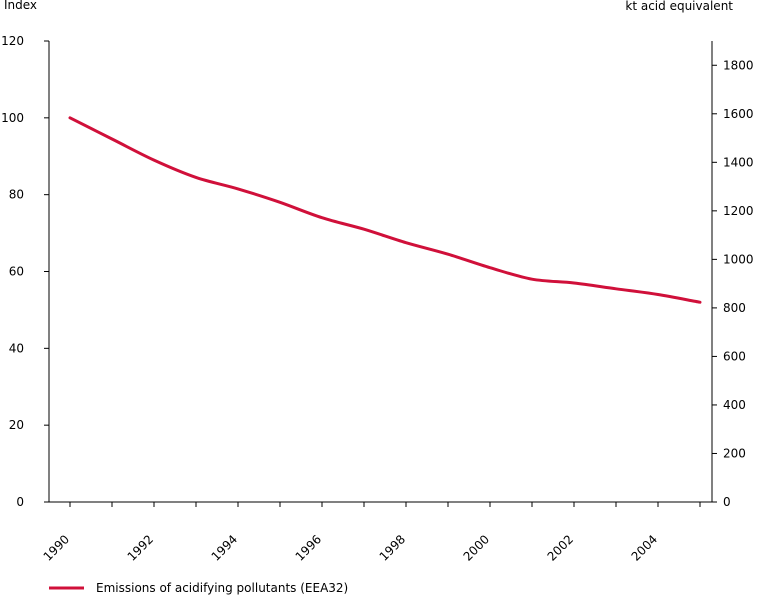 The image size is (768, 599). Describe the element at coordinates (20, 502) in the screenshot. I see `left-tick-label: 0` at that location.